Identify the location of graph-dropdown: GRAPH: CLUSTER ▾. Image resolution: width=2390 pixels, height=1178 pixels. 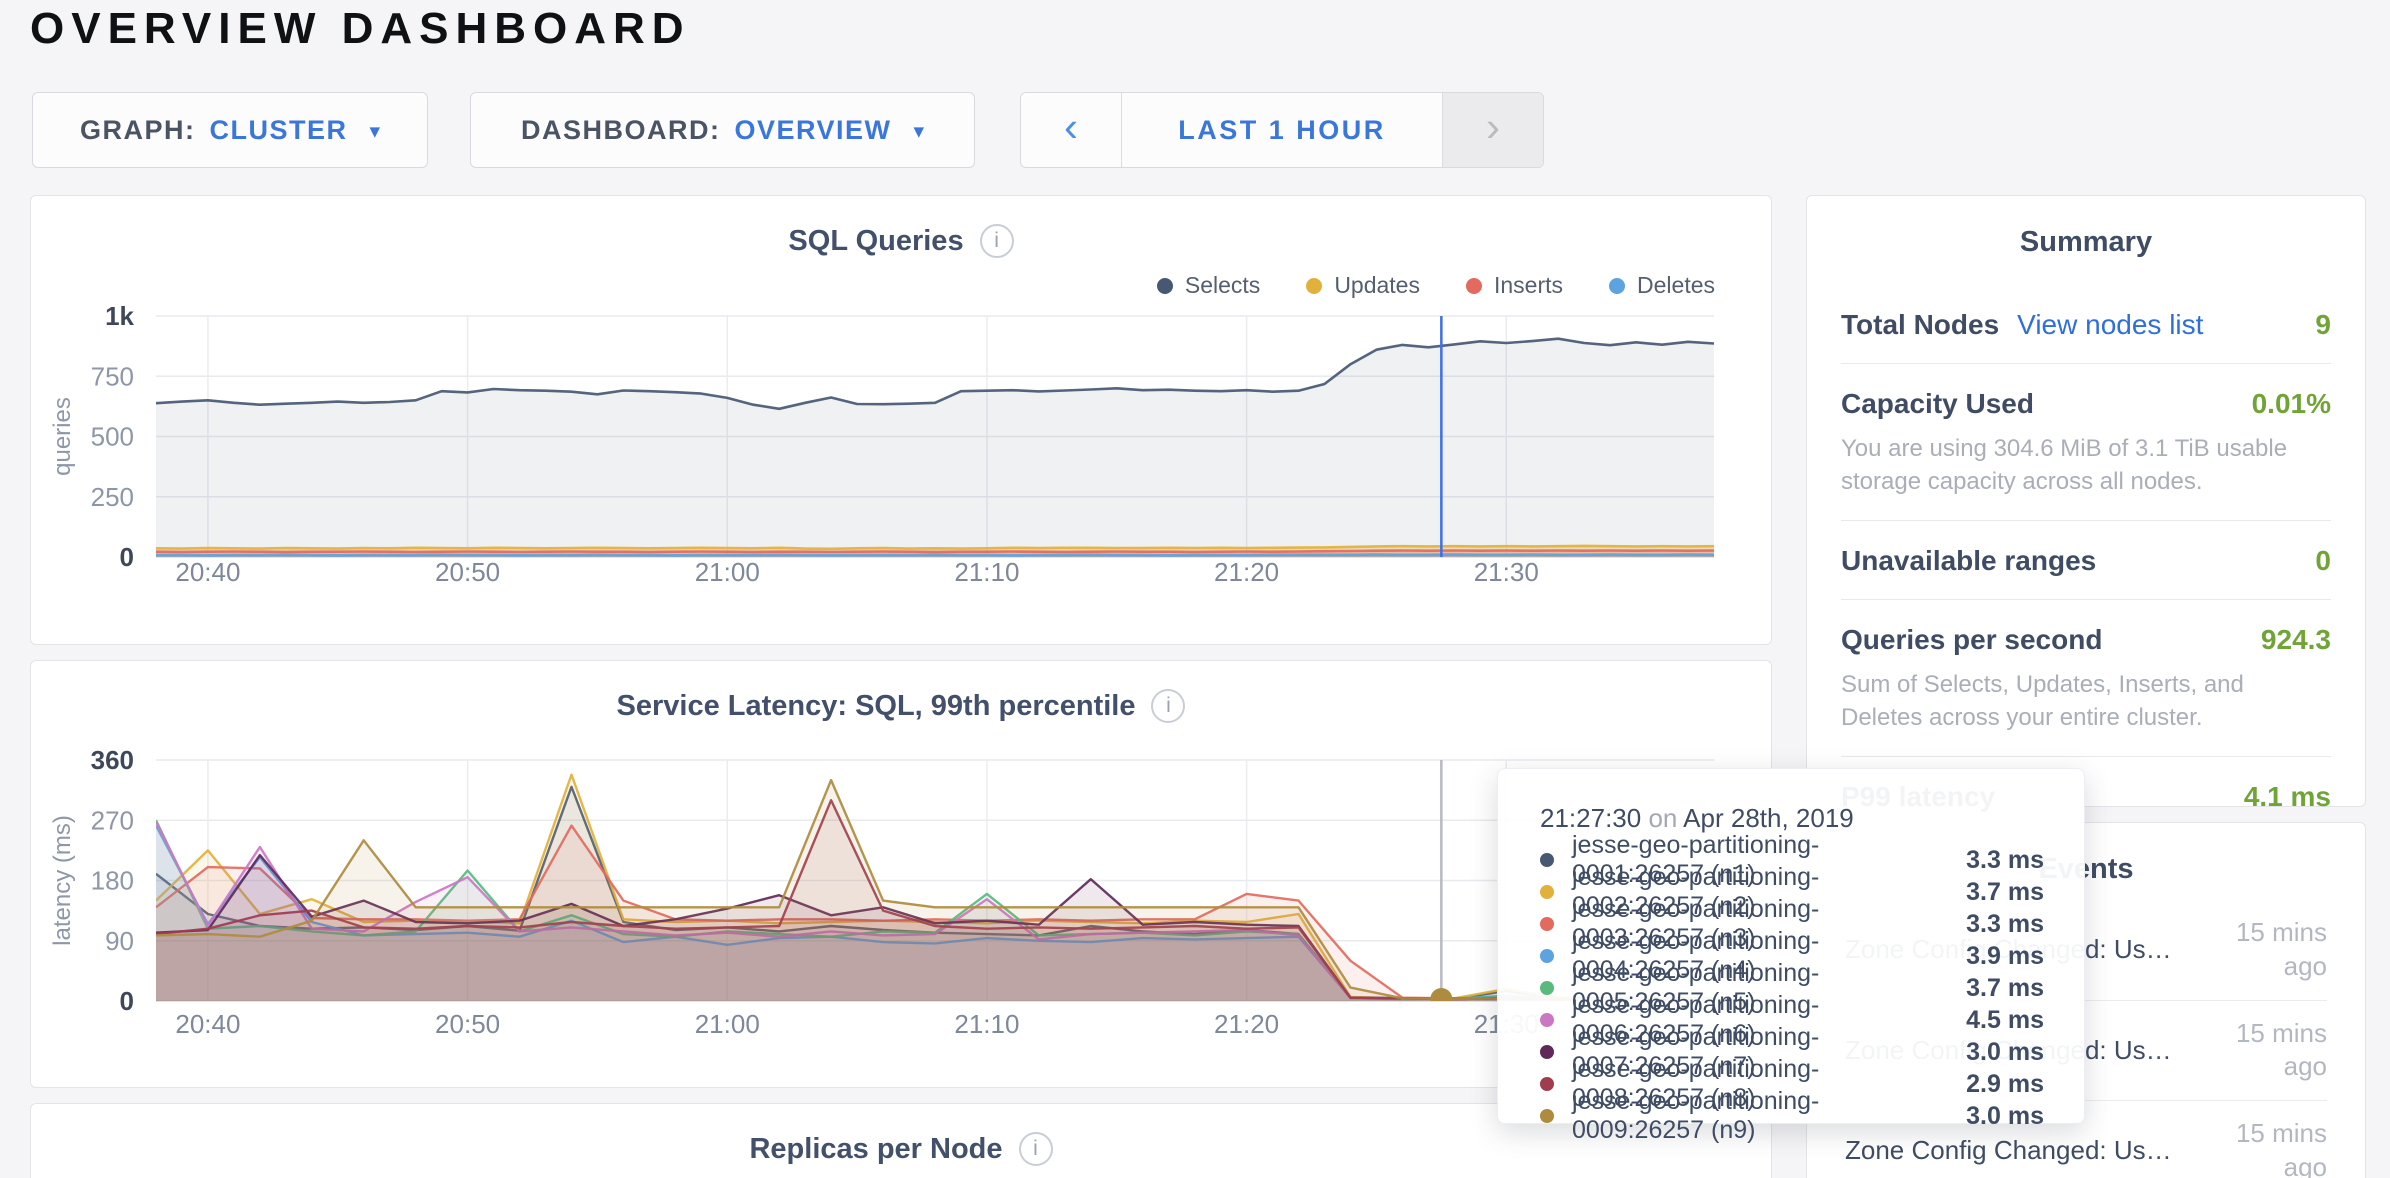
(230, 130).